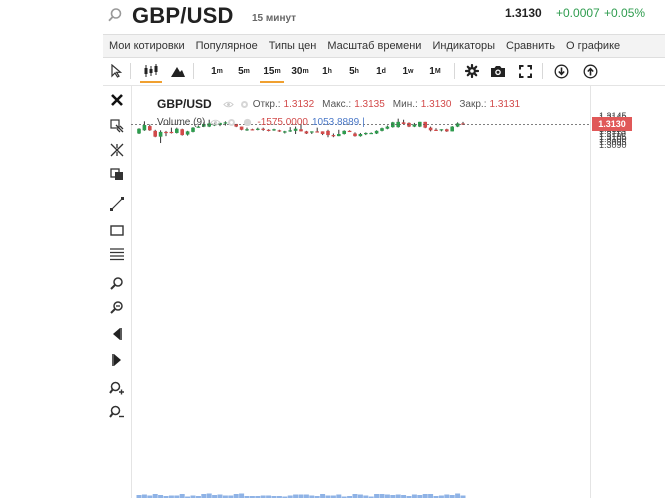 Image resolution: width=665 pixels, height=498 pixels. I want to click on fullscreen-icon, so click(525, 71).